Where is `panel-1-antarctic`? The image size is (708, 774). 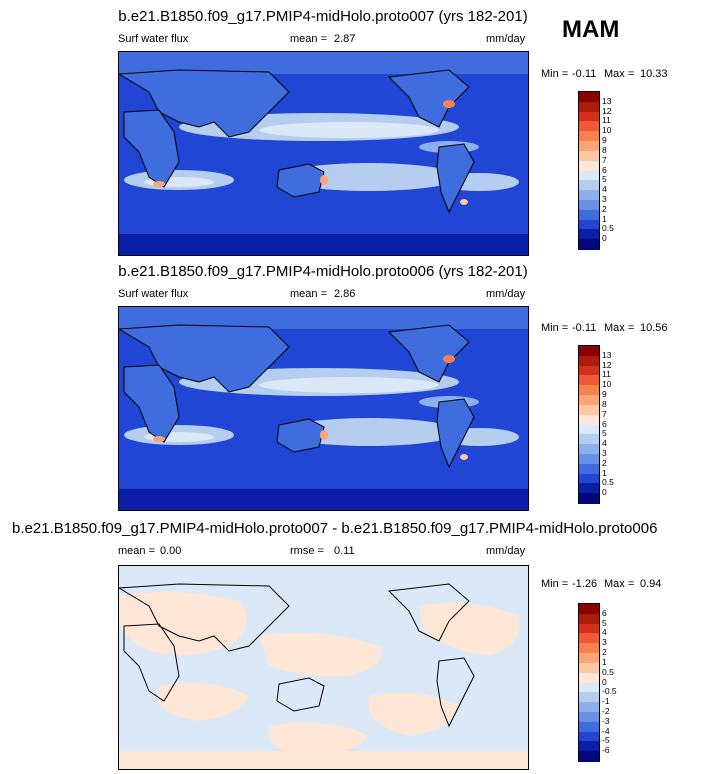
panel-1-antarctic is located at coordinates (323, 244).